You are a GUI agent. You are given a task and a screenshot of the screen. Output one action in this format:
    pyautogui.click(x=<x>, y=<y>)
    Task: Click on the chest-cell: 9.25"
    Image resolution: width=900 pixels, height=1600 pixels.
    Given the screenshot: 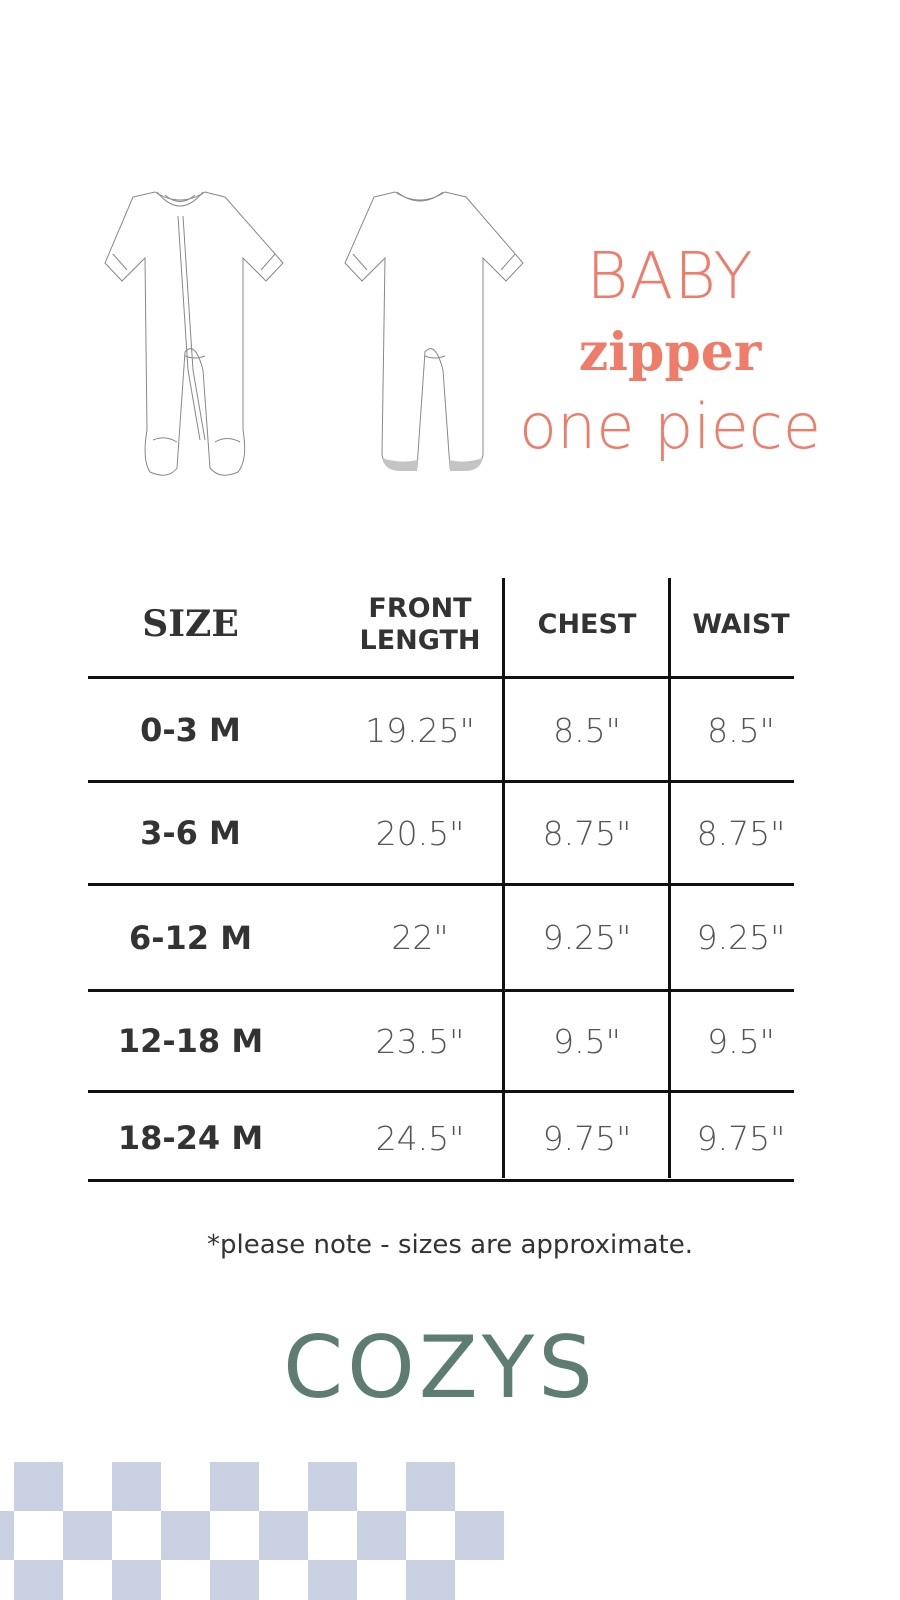 What is the action you would take?
    pyautogui.click(x=587, y=937)
    